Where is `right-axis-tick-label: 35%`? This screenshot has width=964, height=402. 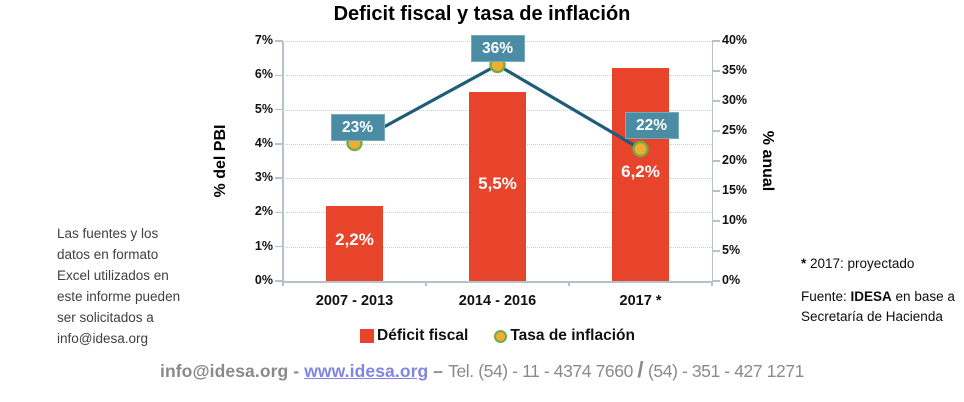 right-axis-tick-label: 35% is located at coordinates (735, 70).